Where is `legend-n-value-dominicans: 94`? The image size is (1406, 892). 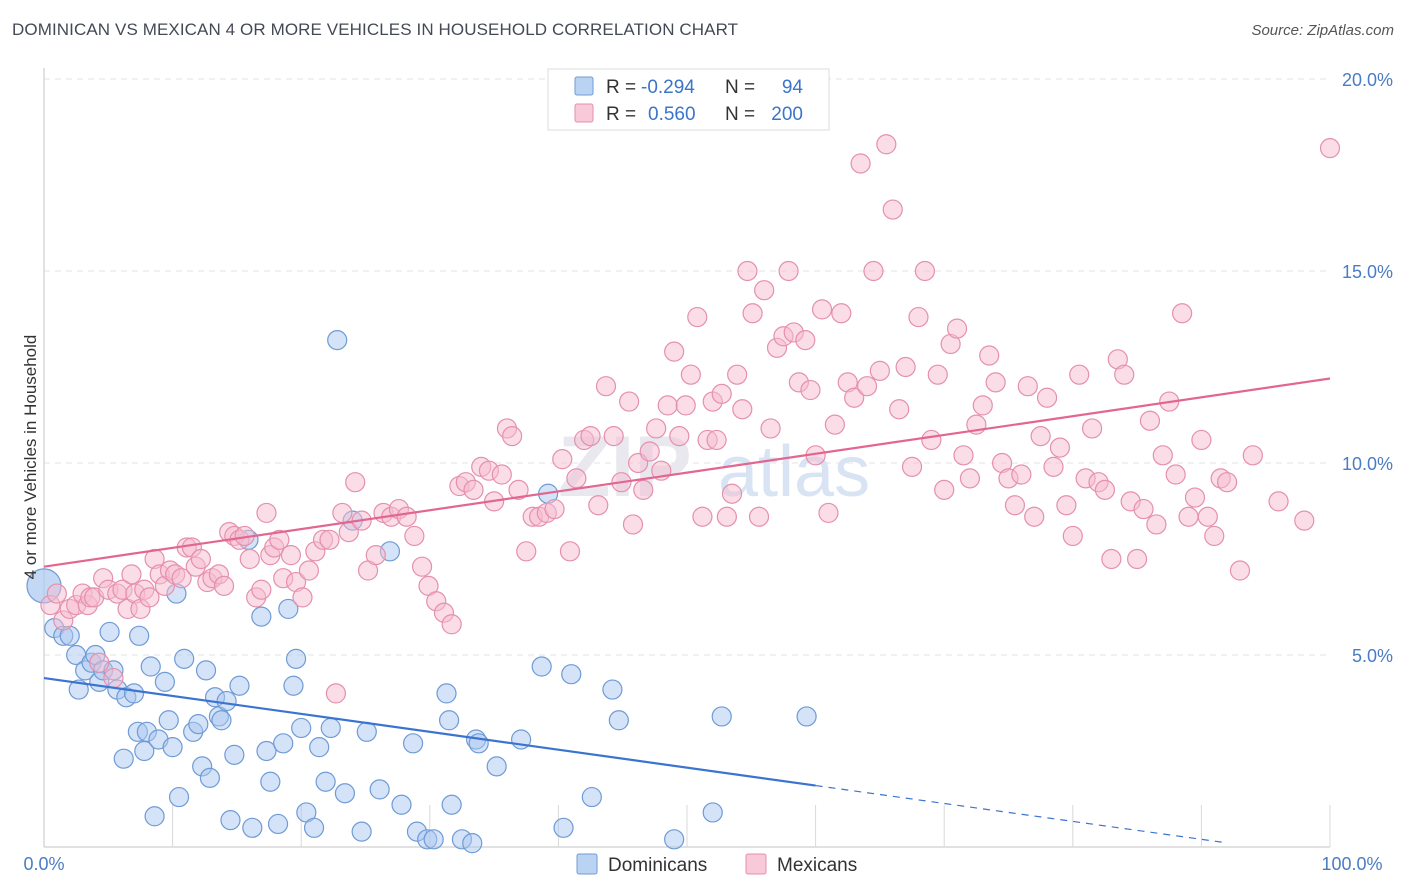 legend-n-value-dominicans: 94 is located at coordinates (793, 87).